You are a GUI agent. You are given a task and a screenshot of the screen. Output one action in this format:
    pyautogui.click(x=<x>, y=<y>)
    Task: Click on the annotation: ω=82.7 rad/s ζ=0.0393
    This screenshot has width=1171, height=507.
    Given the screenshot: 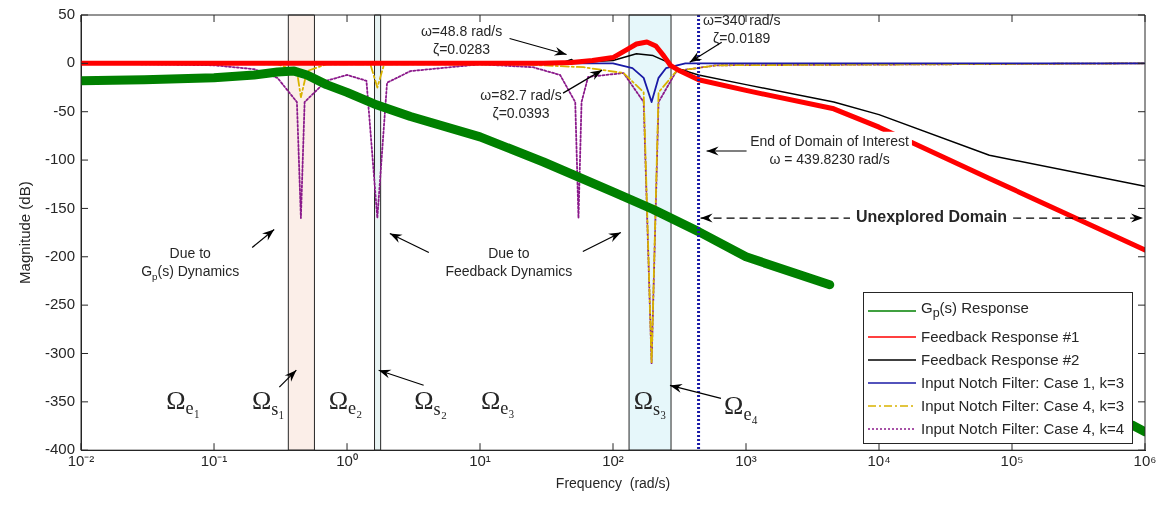 What is the action you would take?
    pyautogui.click(x=521, y=104)
    